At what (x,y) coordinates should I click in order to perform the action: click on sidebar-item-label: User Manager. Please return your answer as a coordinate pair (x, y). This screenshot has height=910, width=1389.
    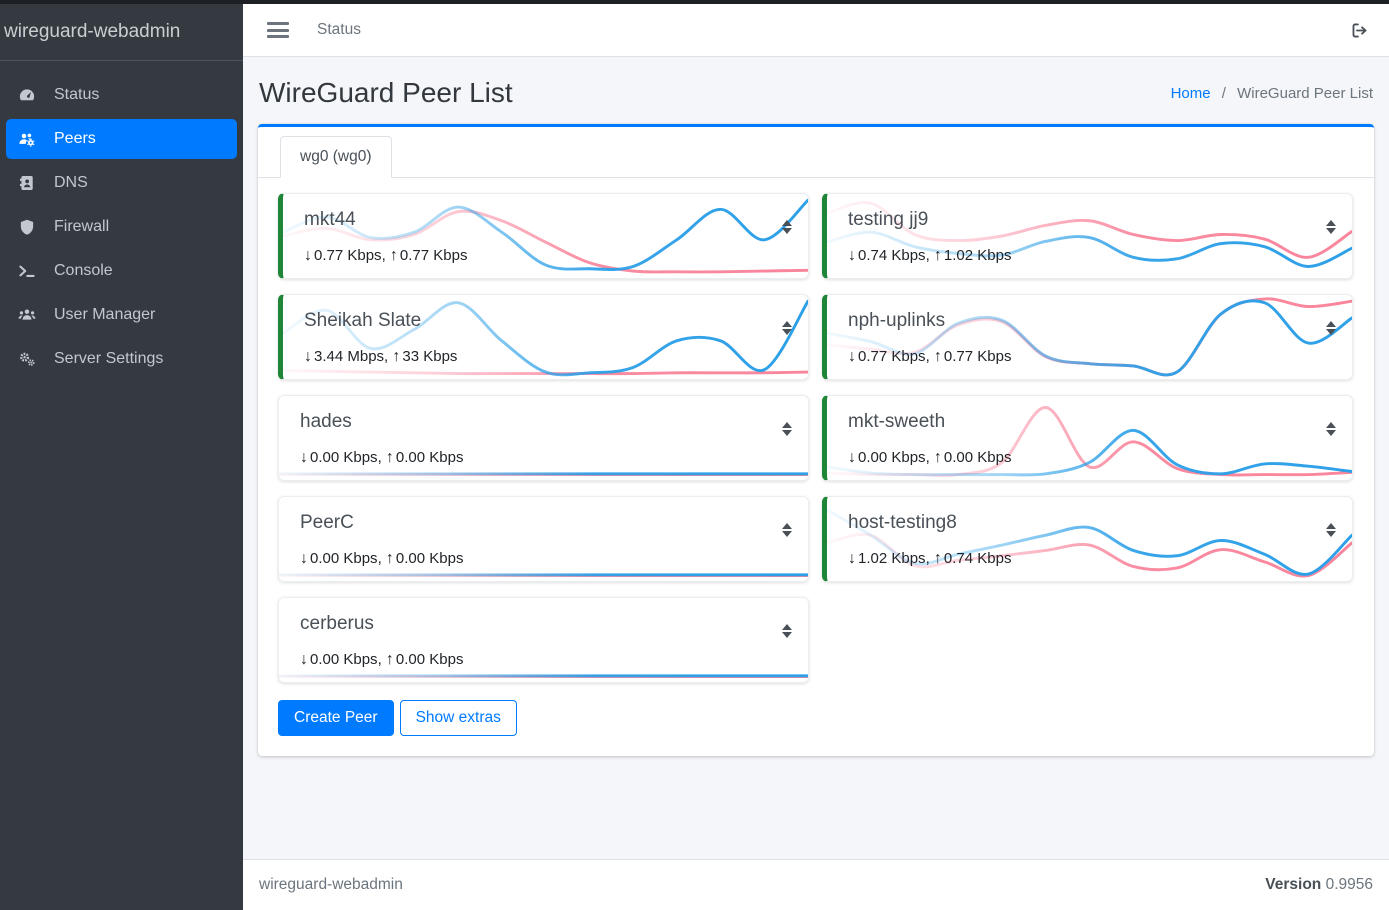
    Looking at the image, I should click on (105, 314).